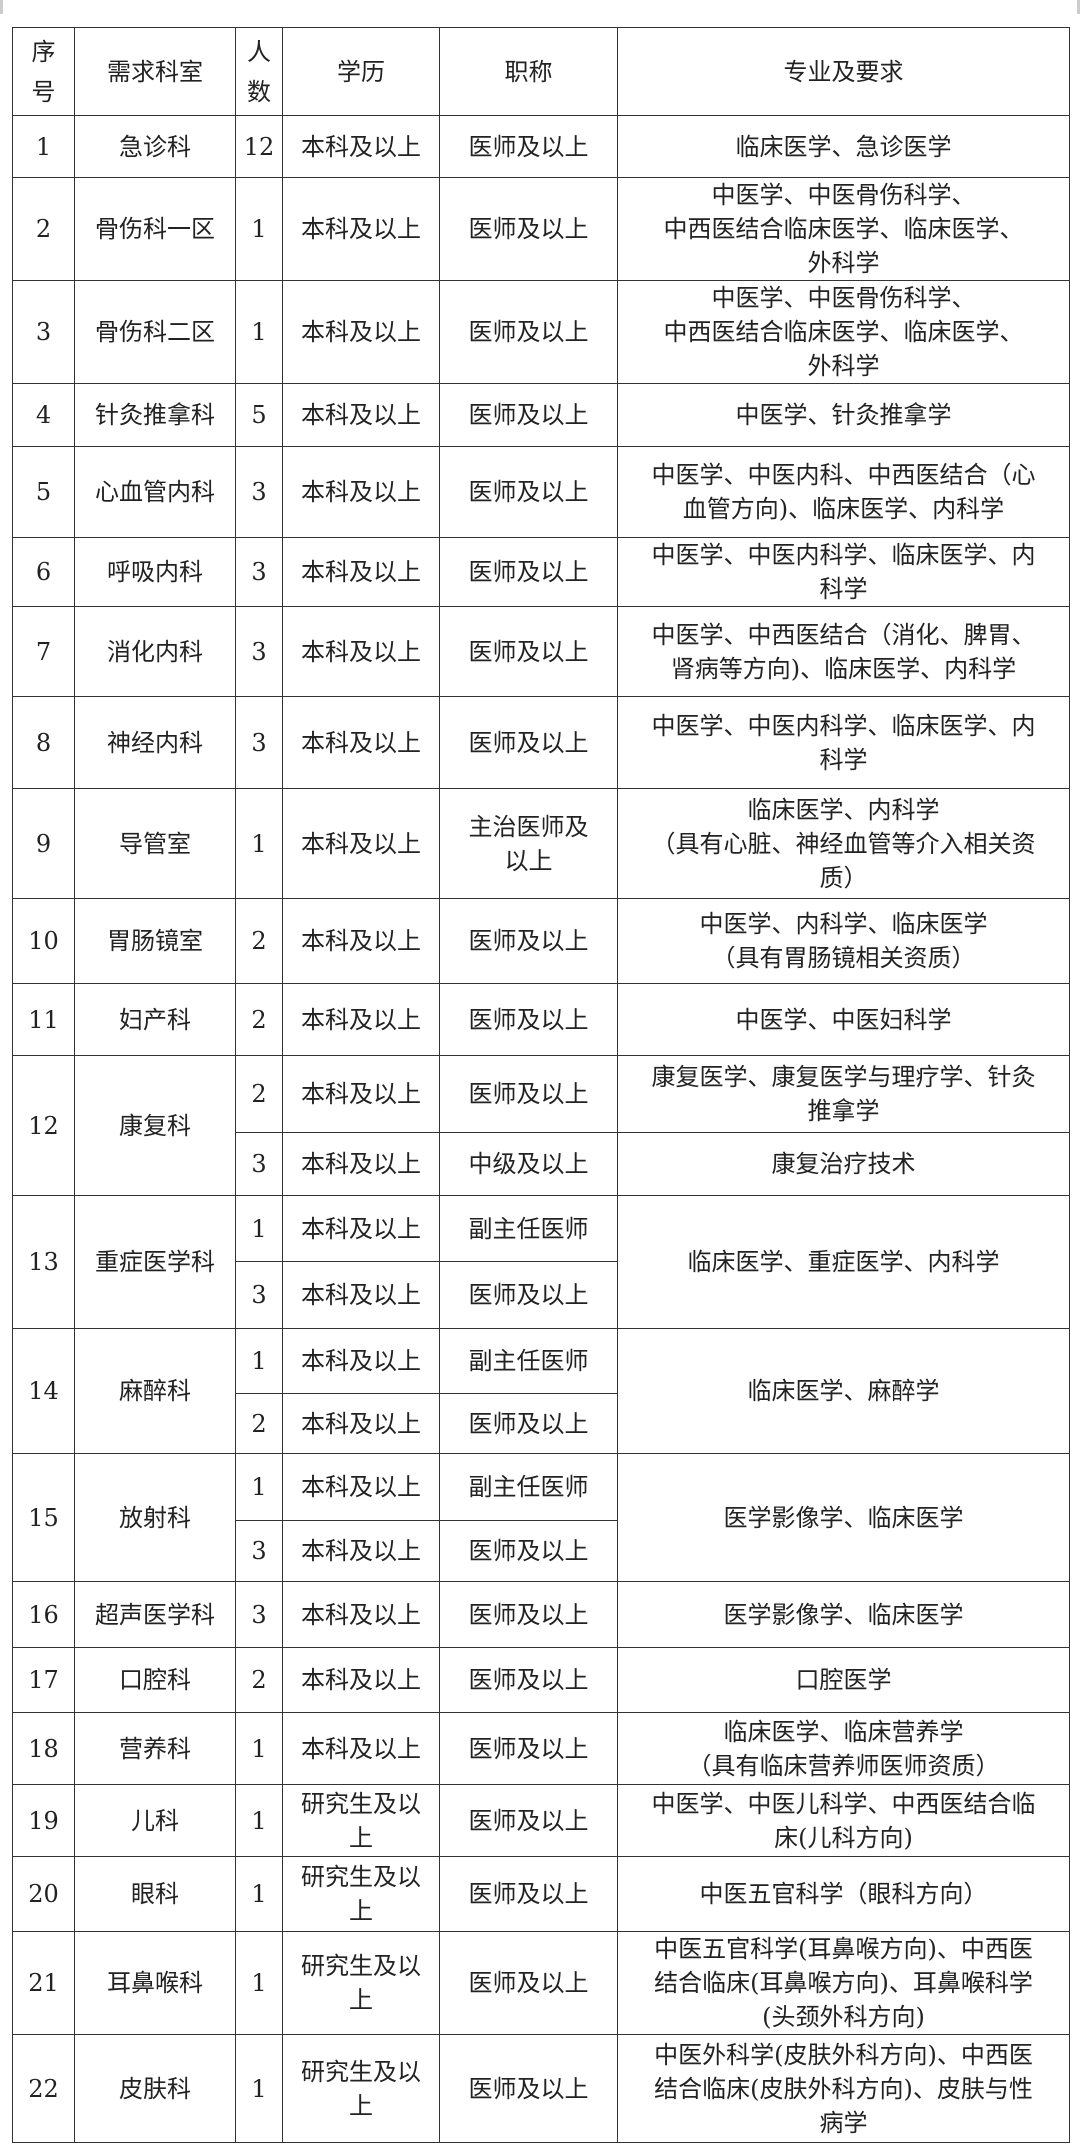  I want to click on department: 康复科, so click(155, 1125).